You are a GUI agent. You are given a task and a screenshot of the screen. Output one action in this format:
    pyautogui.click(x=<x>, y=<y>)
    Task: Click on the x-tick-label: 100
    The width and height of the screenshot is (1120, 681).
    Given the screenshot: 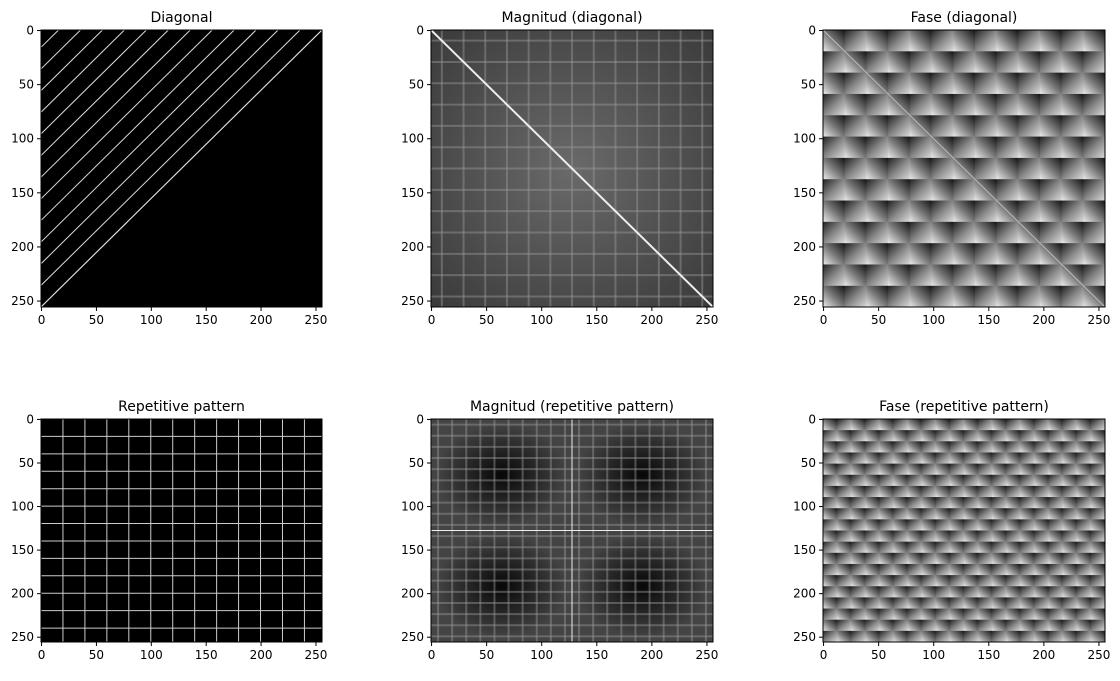 What is the action you would take?
    pyautogui.click(x=541, y=320)
    